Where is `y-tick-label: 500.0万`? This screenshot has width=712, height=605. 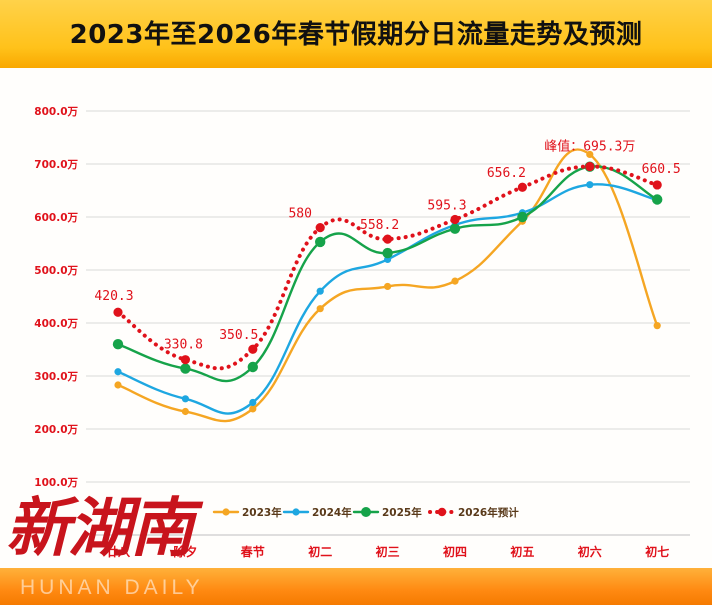 y-tick-label: 500.0万 is located at coordinates (56, 271).